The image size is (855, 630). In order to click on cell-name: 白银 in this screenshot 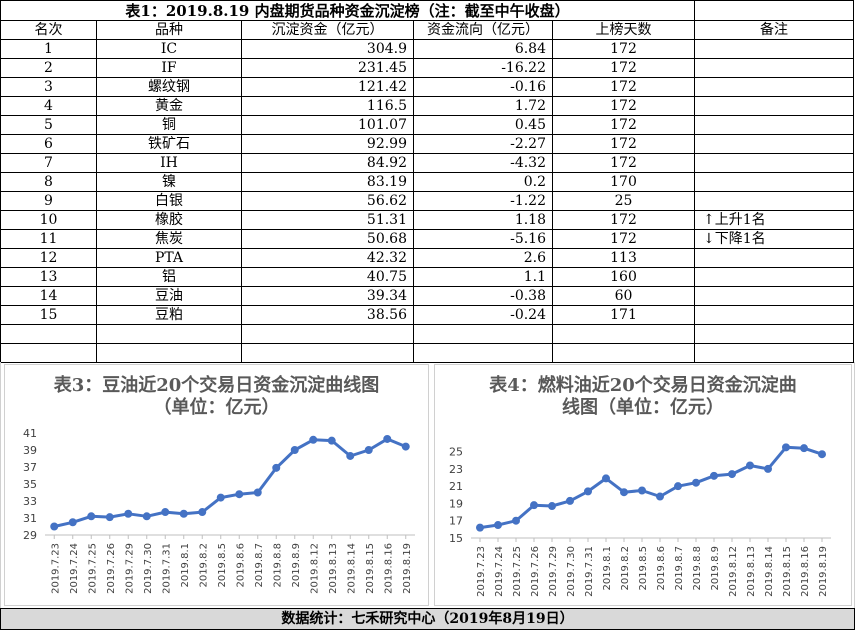, I will do `click(169, 201)`.